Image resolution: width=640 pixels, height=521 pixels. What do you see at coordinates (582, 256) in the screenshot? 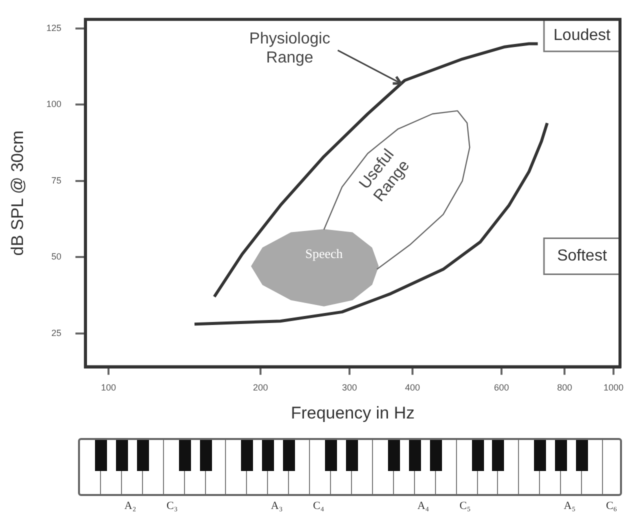
I see `annotation: Softest` at bounding box center [582, 256].